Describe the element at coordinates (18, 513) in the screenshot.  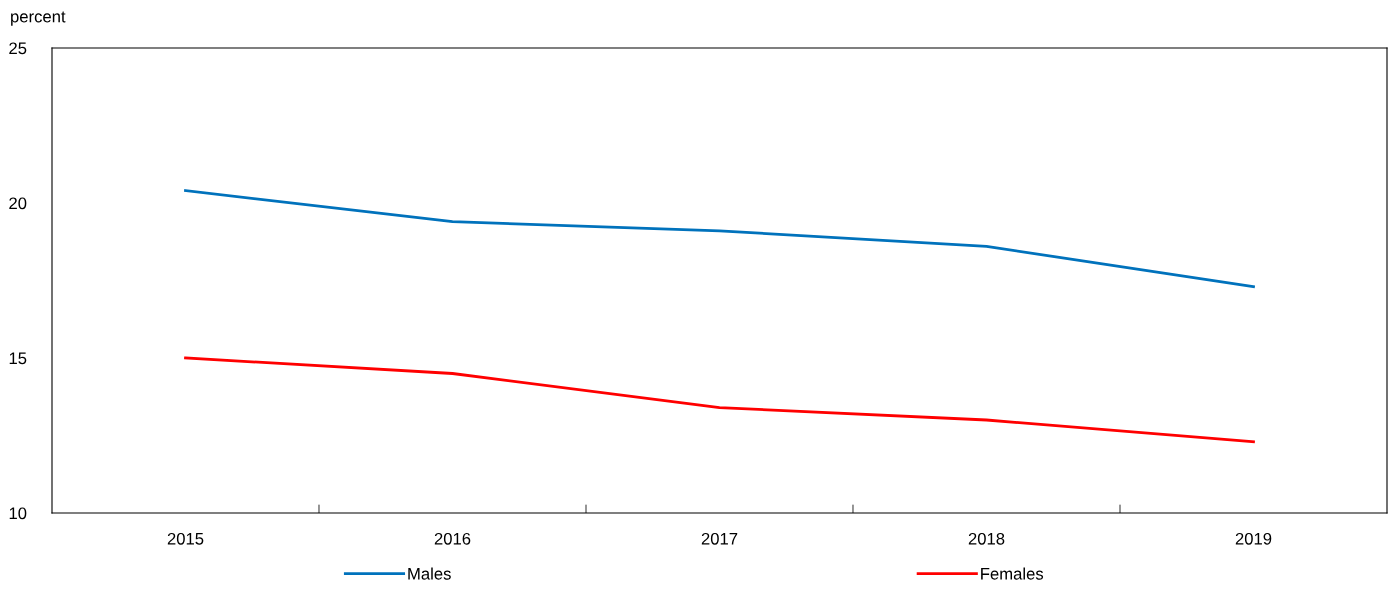
I see `y-tick-label: 10` at that location.